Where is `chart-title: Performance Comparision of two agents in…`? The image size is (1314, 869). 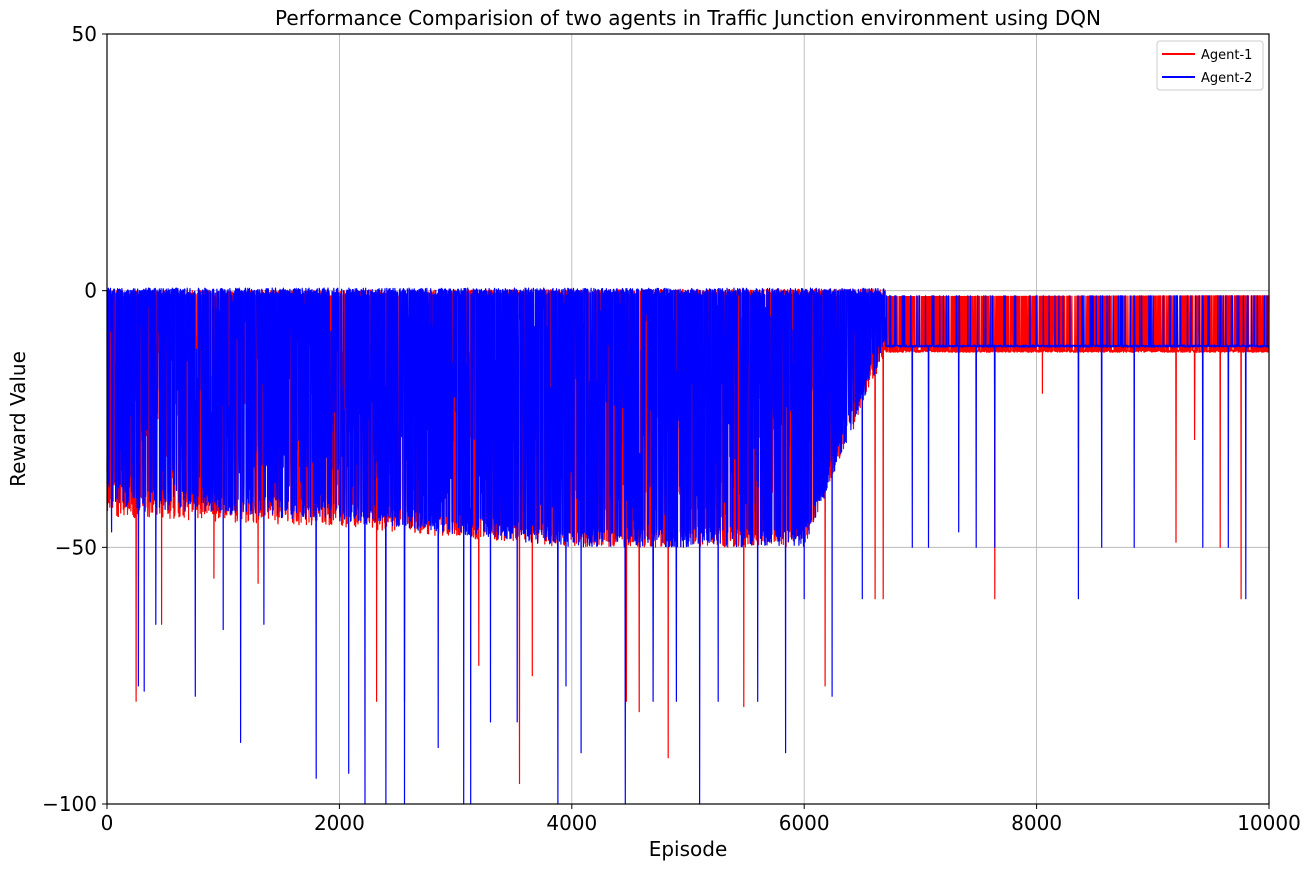 chart-title: Performance Comparision of two agents in… is located at coordinates (688, 18).